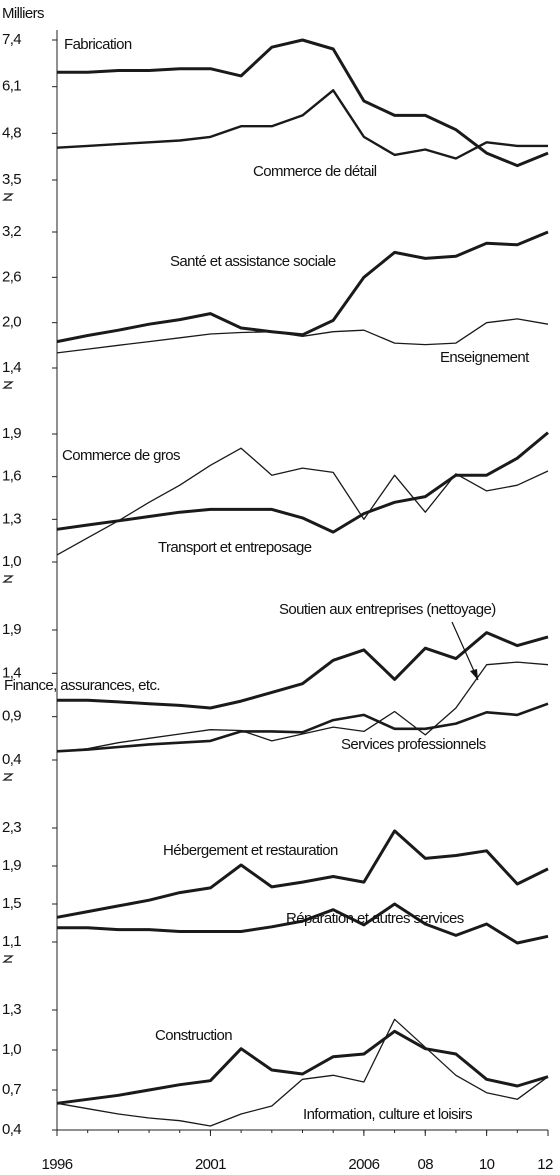  Describe the element at coordinates (426, 1164) in the screenshot. I see `x-tick-label: 08` at that location.